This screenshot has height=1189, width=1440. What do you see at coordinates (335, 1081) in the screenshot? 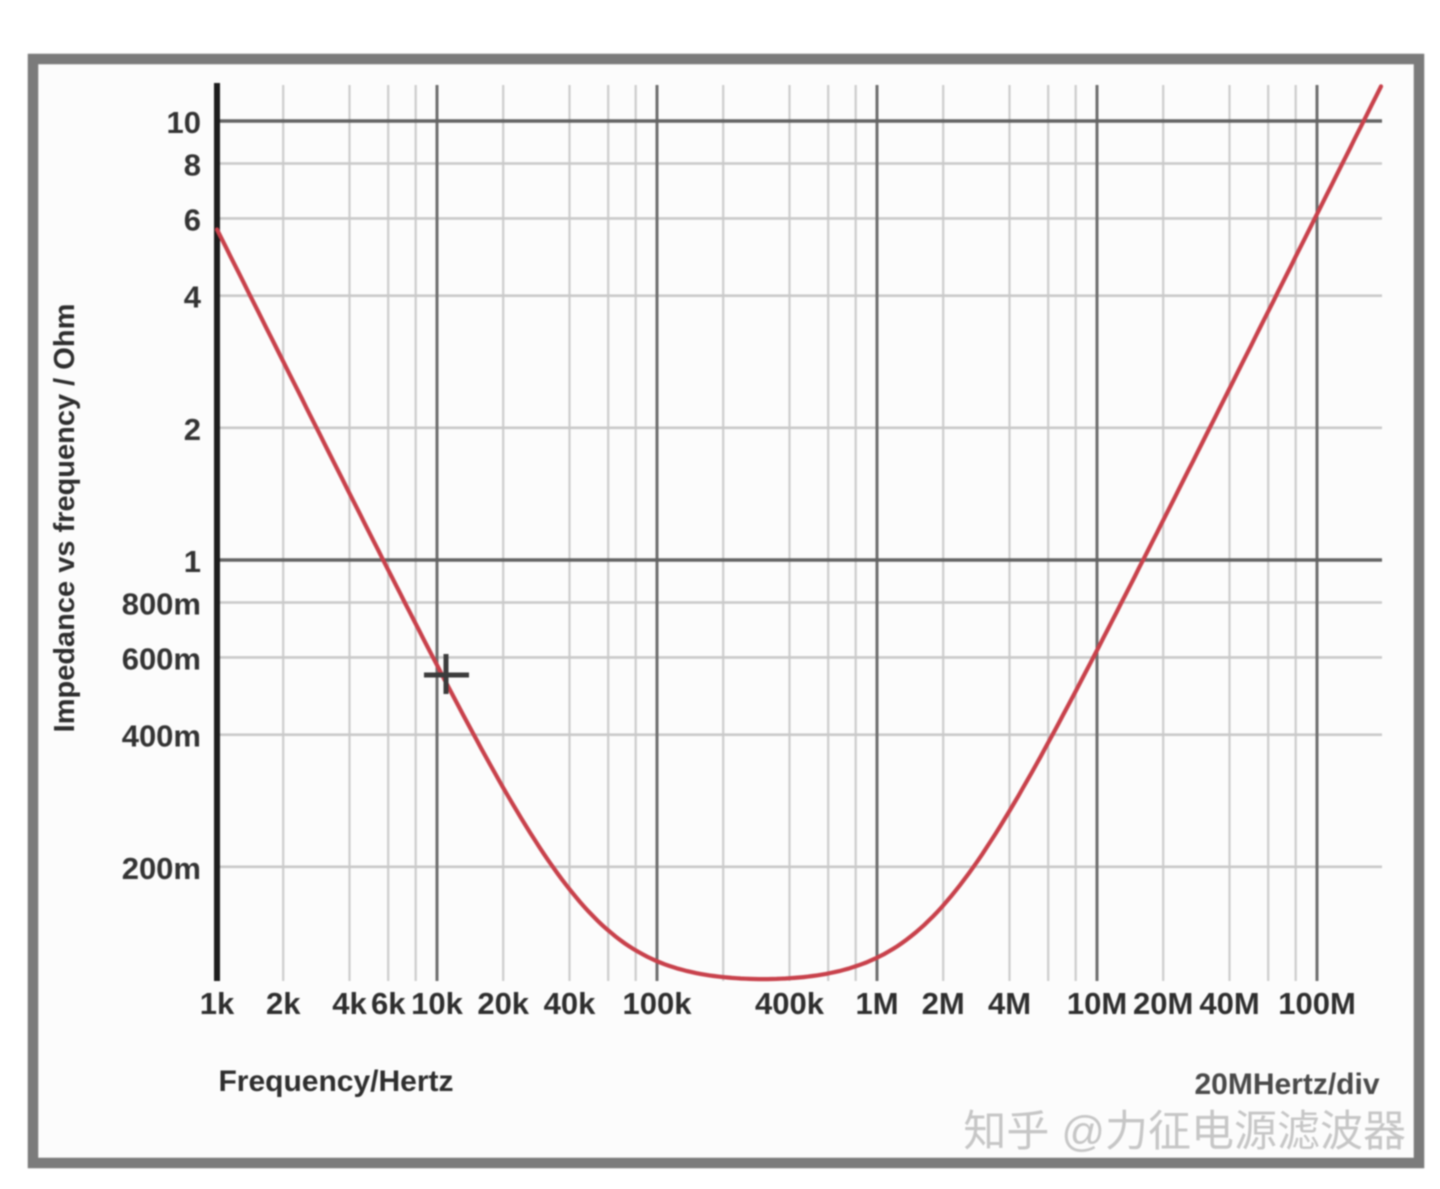
I see `svg-text: Frequency/Hertz` at bounding box center [335, 1081].